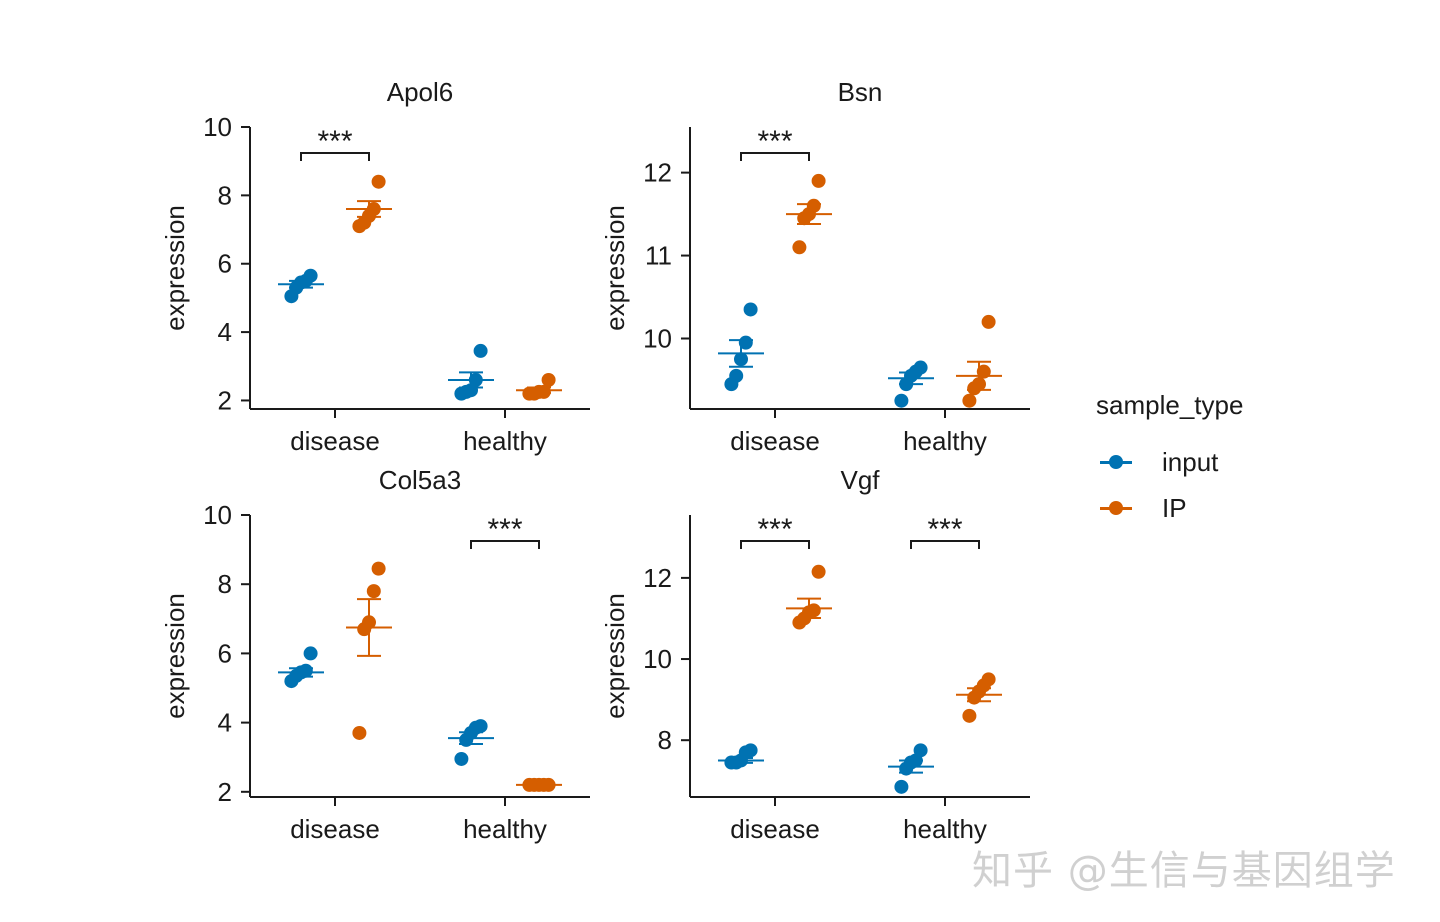 Image resolution: width=1440 pixels, height=922 pixels. Describe the element at coordinates (1116, 508) in the screenshot. I see `legend-key-ip` at that location.